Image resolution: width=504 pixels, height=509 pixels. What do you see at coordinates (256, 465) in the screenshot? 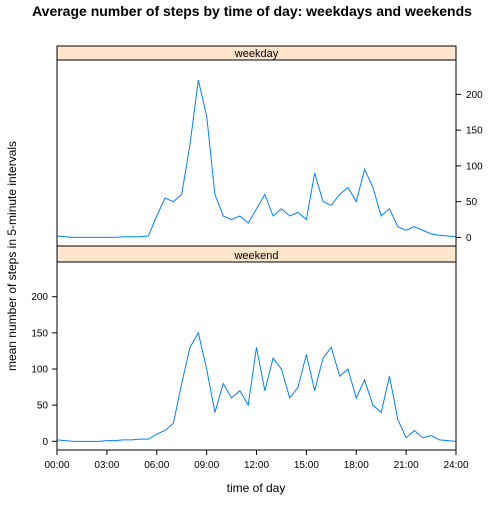
I see `x-tick-label: 12:00` at bounding box center [256, 465].